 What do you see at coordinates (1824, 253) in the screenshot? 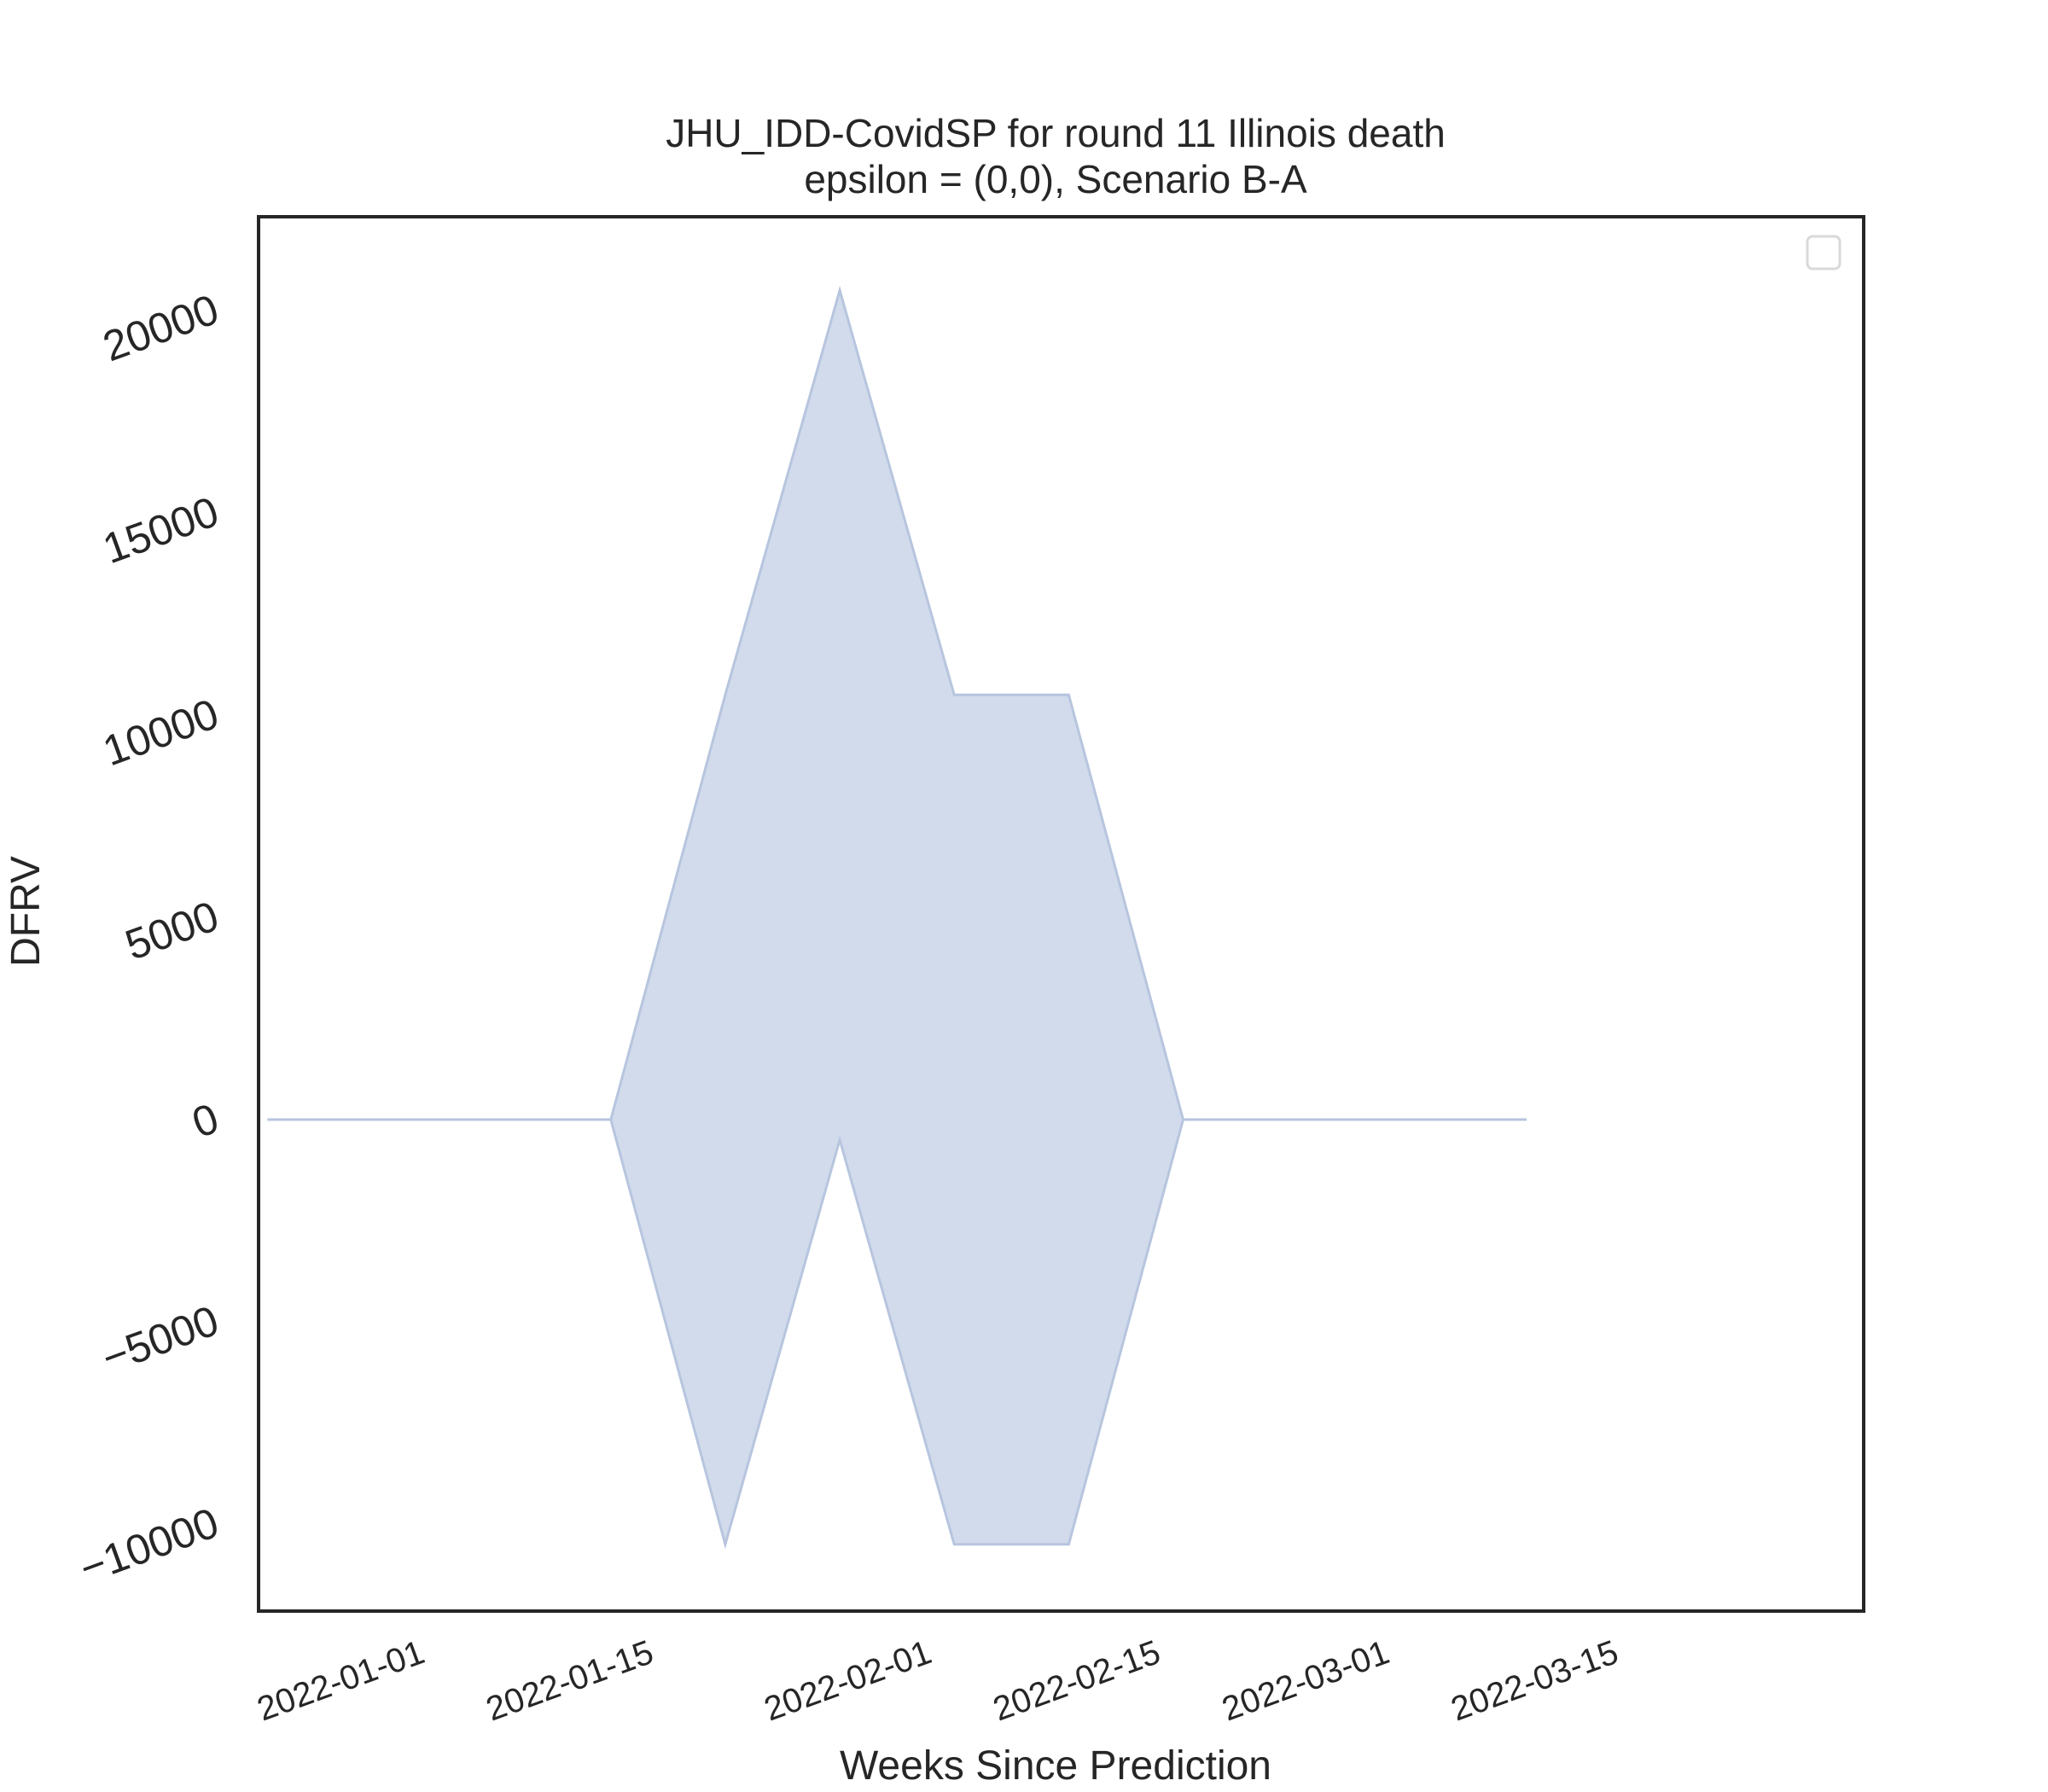
I see `legend-box` at bounding box center [1824, 253].